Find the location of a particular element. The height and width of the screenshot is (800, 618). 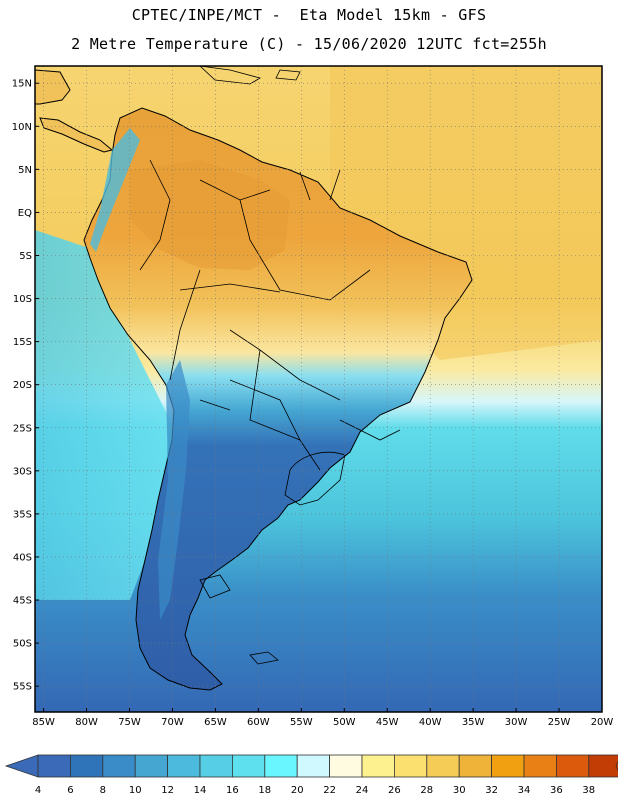

colorbar-label: 34 is located at coordinates (524, 790).